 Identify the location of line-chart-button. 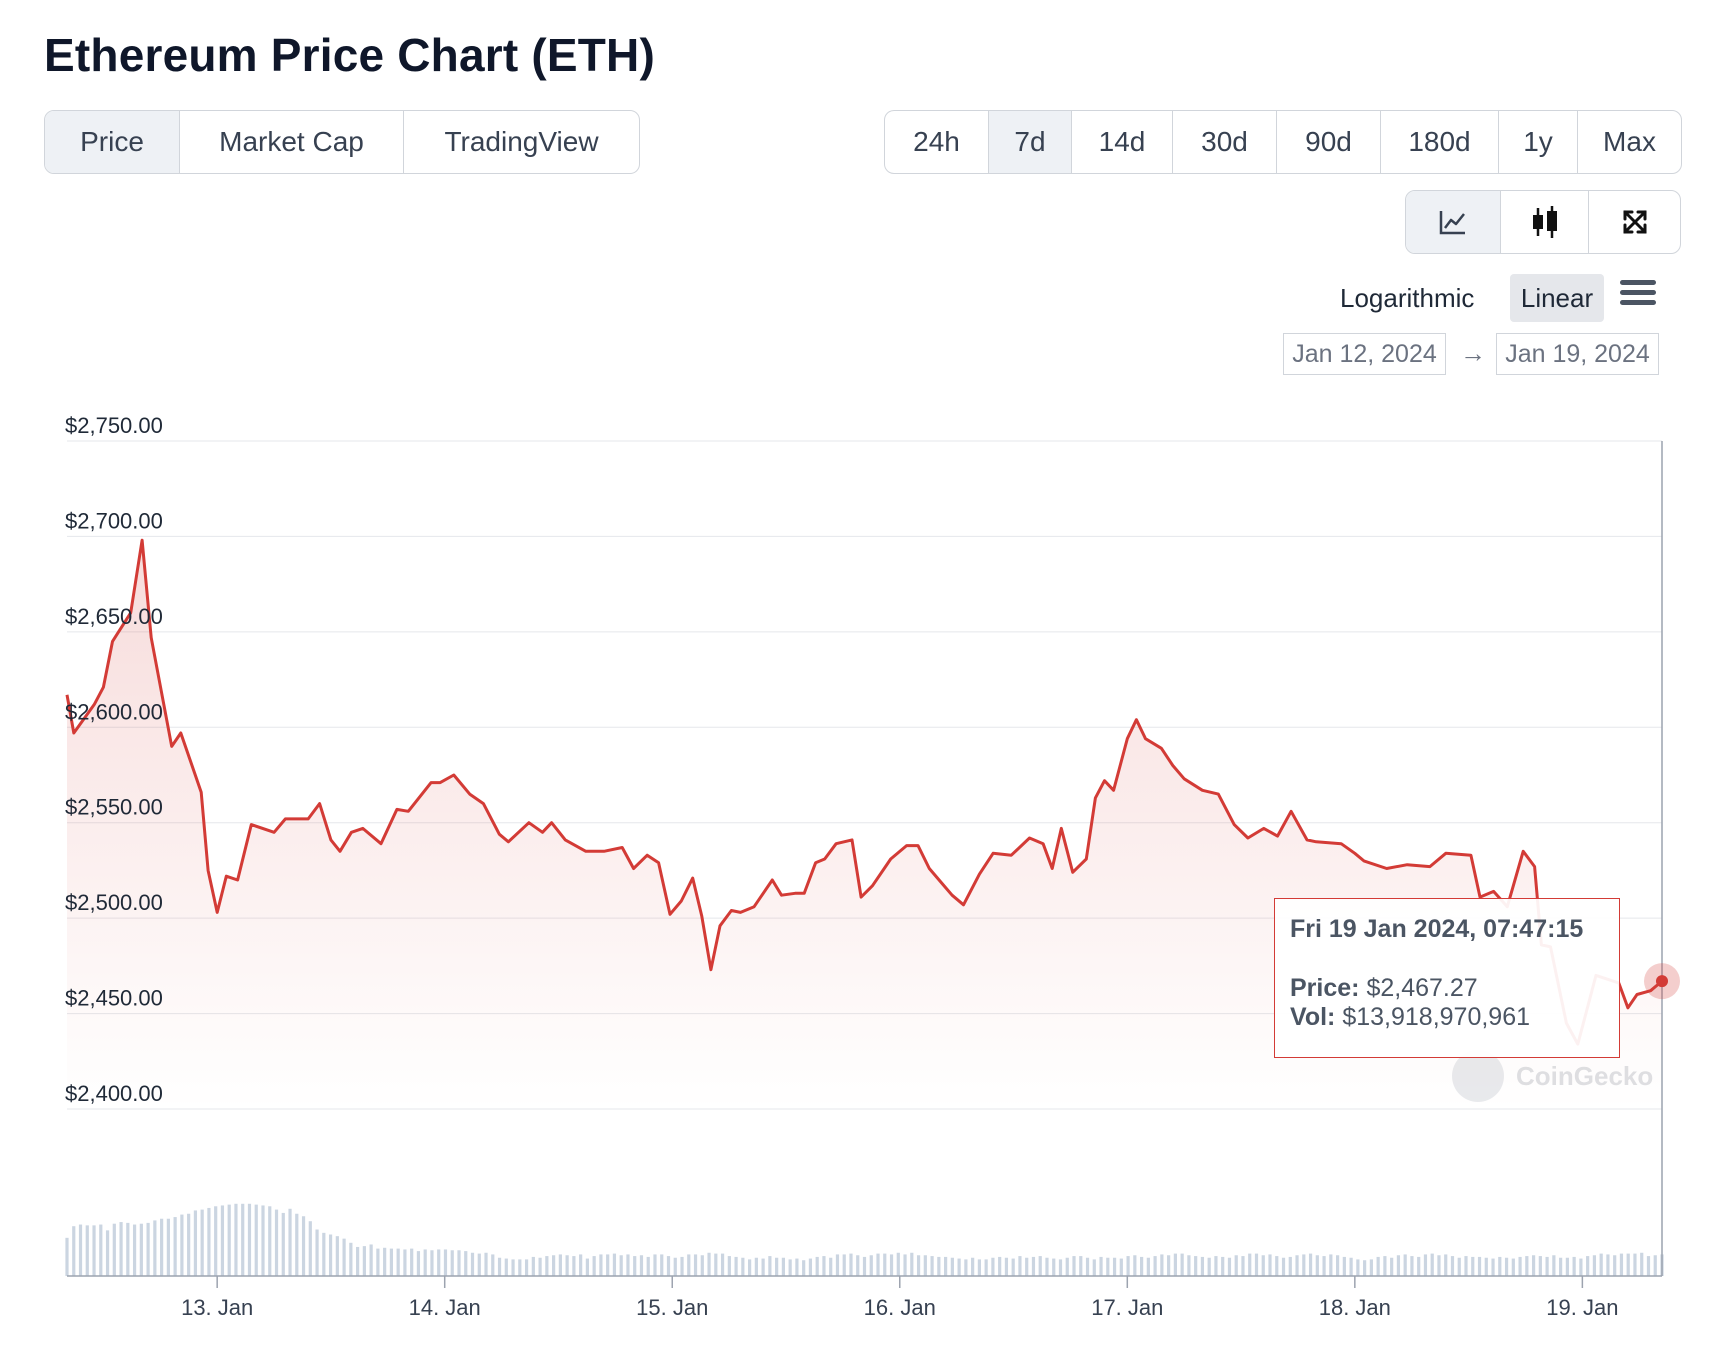
(1453, 222).